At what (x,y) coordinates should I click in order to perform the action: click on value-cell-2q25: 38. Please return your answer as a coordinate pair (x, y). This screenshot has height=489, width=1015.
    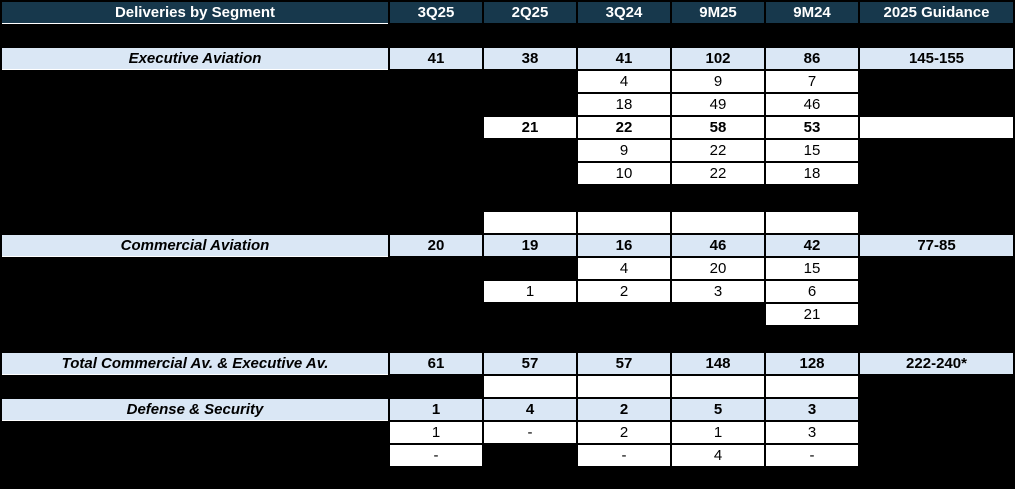
    Looking at the image, I should click on (530, 58).